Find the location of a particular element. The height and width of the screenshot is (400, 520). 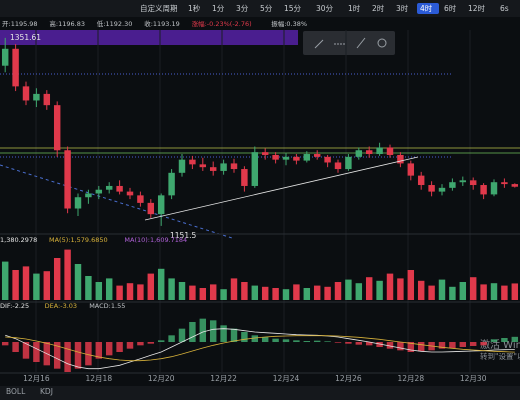

x-tick-label: 12月18 is located at coordinates (99, 378).